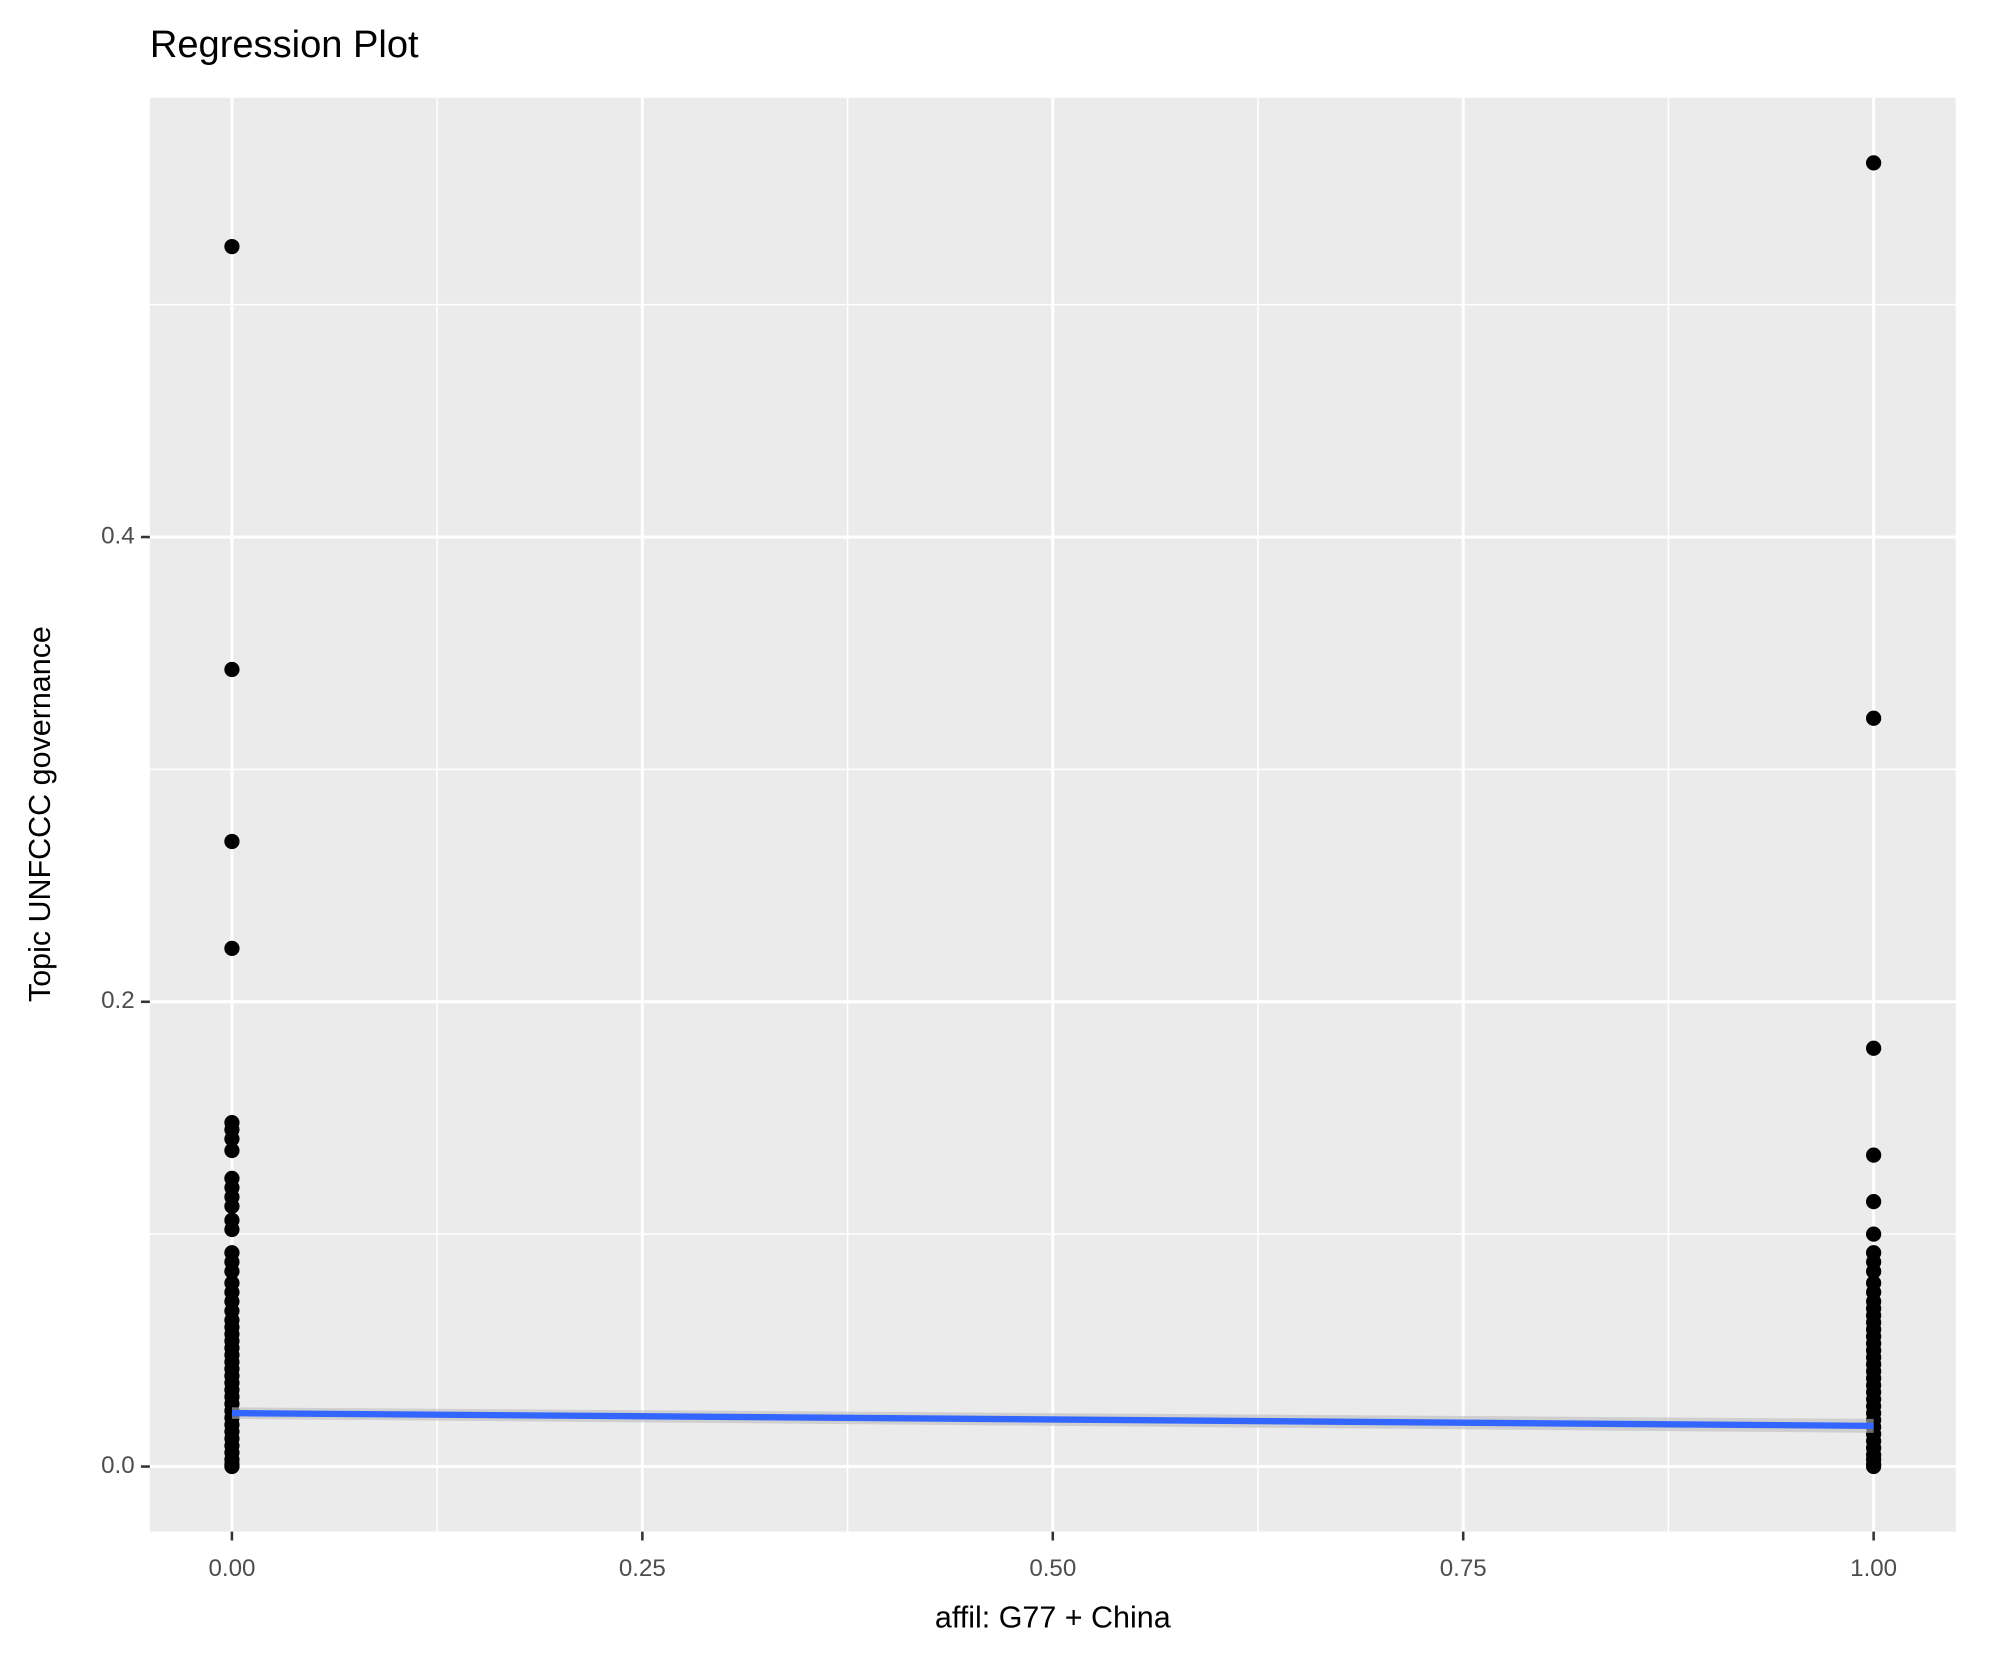  Describe the element at coordinates (284, 45) in the screenshot. I see `chart-title: Regression Plot` at that location.